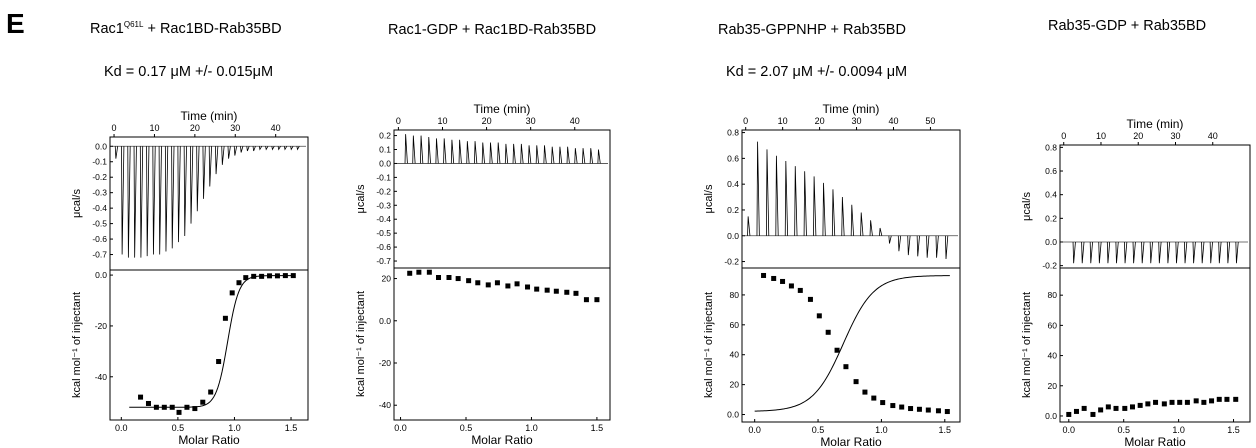  Describe the element at coordinates (1051, 195) in the screenshot. I see `panel4-ucal-tick-label: 0.4` at that location.